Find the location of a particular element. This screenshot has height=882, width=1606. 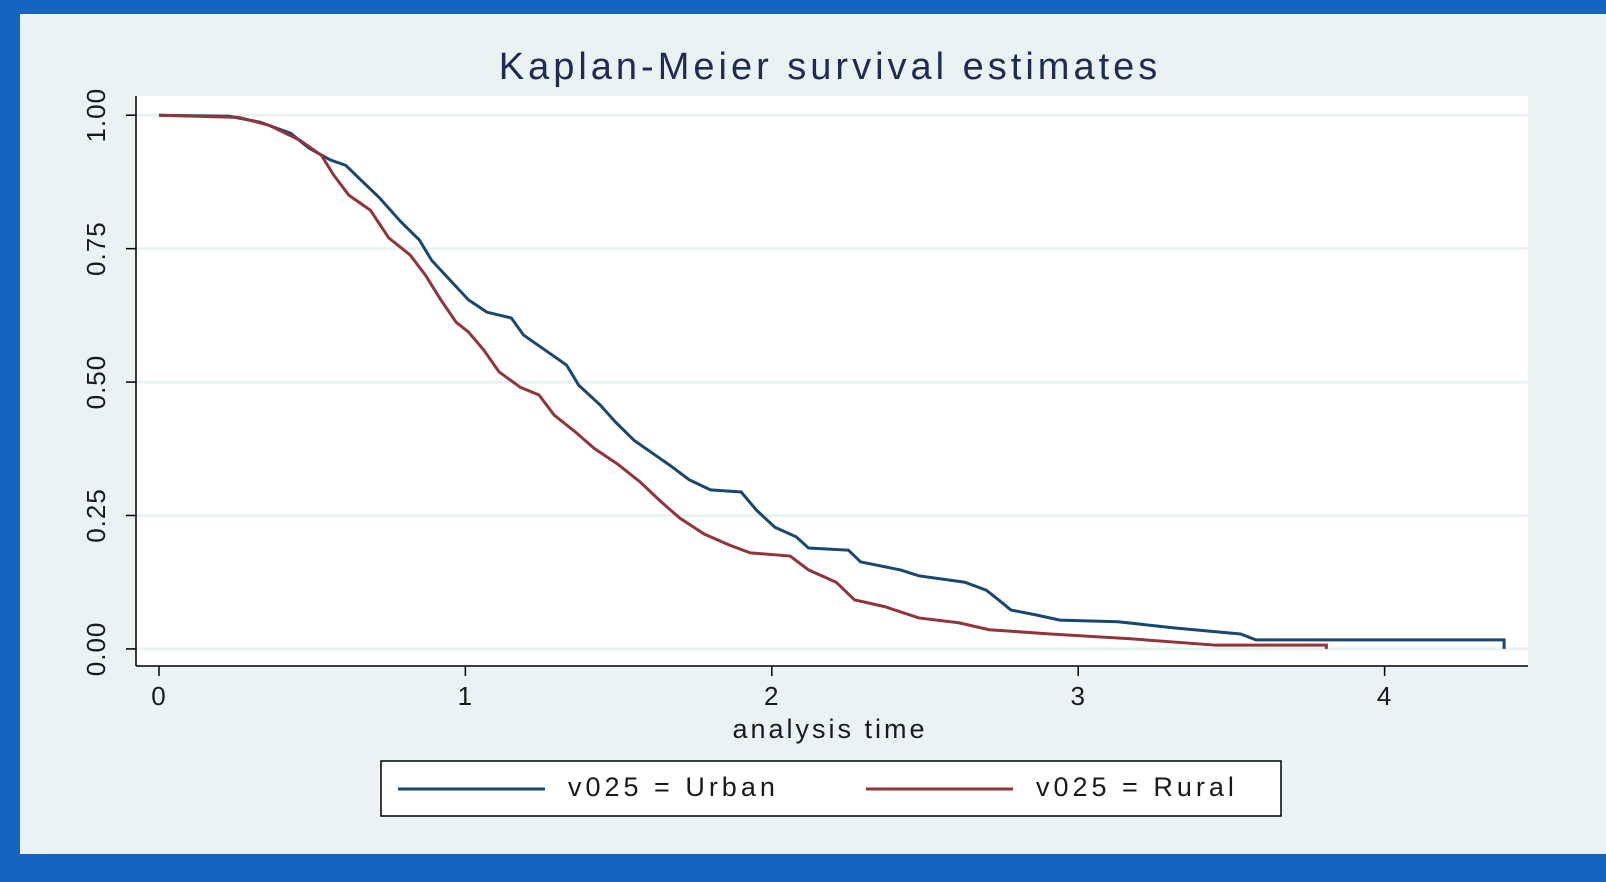

legend-label: v025 = Urban is located at coordinates (673, 787).